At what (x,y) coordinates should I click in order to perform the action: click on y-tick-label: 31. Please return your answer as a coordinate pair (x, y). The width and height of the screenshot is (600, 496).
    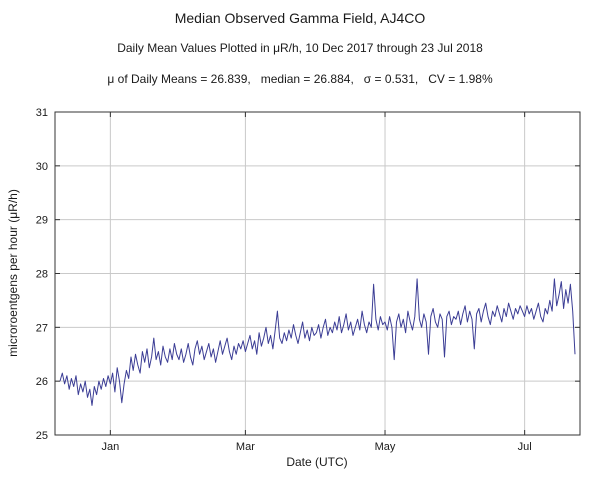
    Looking at the image, I should click on (42, 113).